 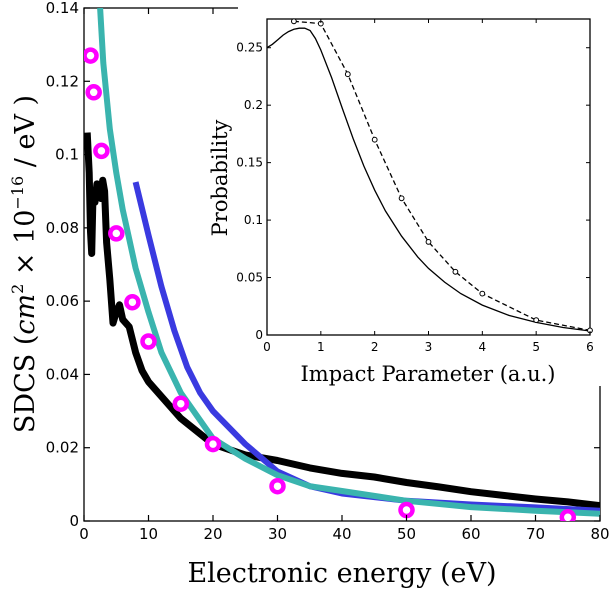 I want to click on inset-x-tick-label: 2, so click(x=375, y=347).